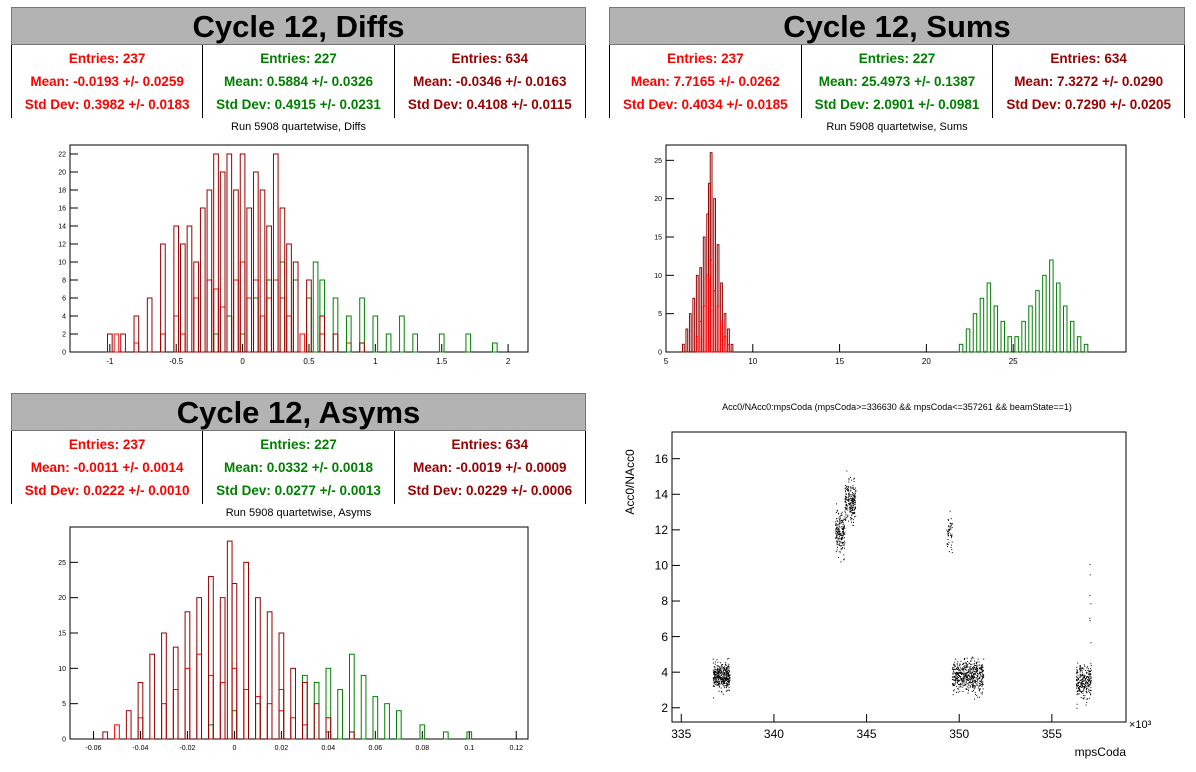 The width and height of the screenshot is (1196, 772). What do you see at coordinates (897, 104) in the screenshot?
I see `stat-std: Std Dev: 2.0901 +/- 0.0981` at bounding box center [897, 104].